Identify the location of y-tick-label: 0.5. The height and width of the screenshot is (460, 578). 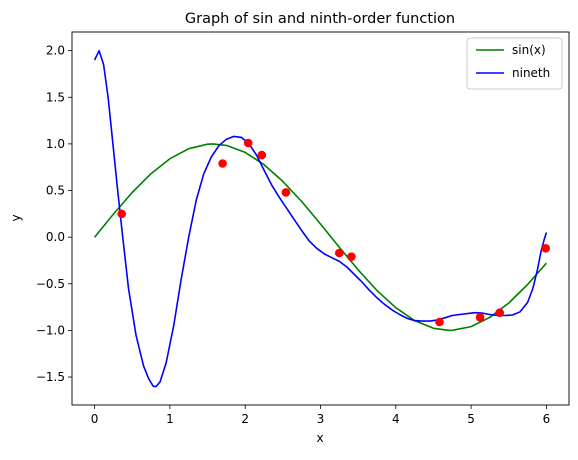
(55, 191).